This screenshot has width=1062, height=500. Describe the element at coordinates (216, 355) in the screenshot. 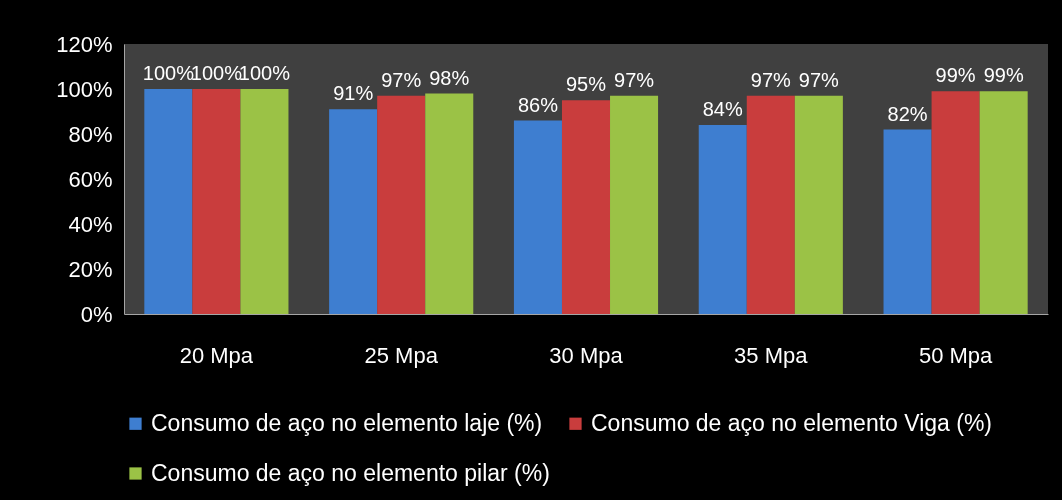

I see `x-tick-label: 20 Mpa` at that location.